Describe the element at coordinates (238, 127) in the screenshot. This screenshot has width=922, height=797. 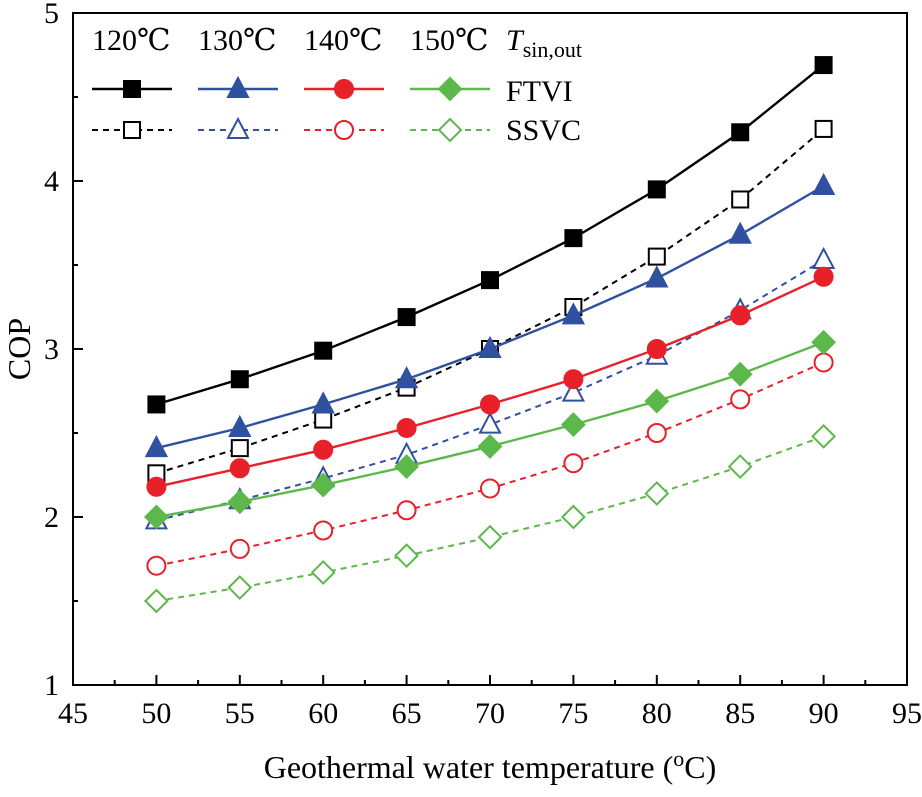
I see `legend-marker-ssvc-130c` at that location.